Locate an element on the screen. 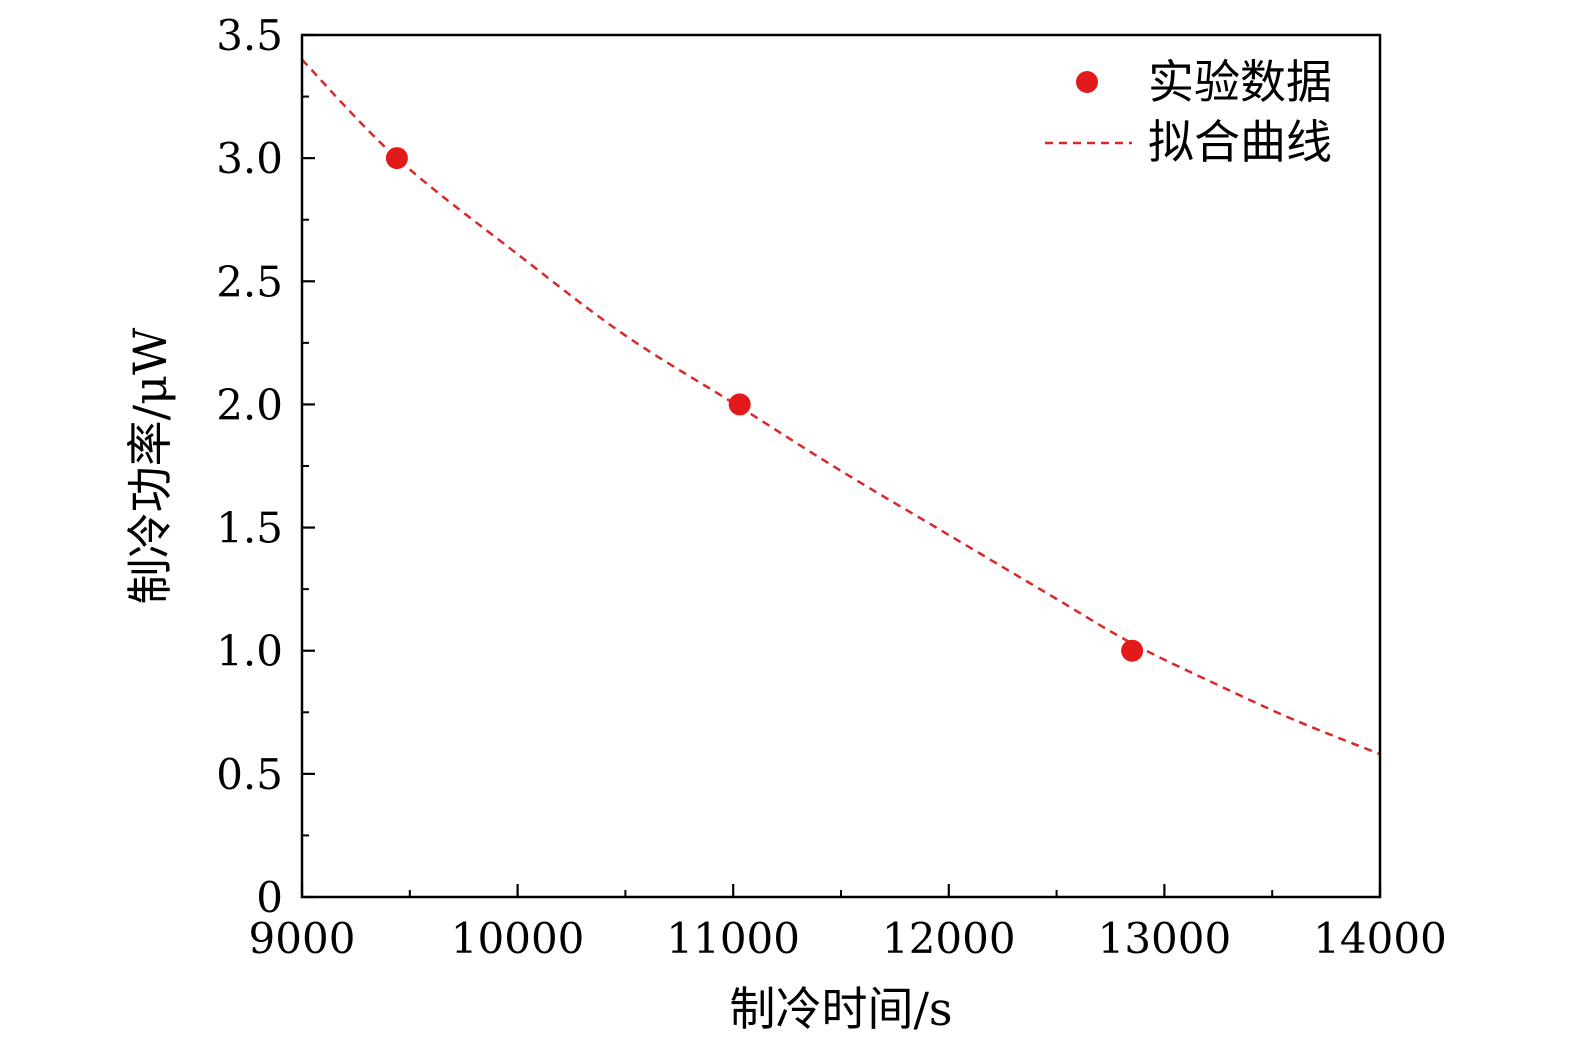  y-tick-label: 1.0 is located at coordinates (249, 651).